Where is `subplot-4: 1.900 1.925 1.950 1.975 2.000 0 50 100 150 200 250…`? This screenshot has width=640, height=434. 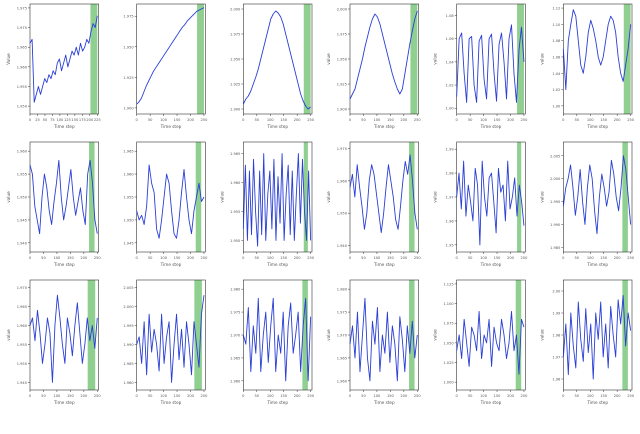
subplot-4: 1.900 1.925 1.950 1.975 2.000 0 50 100 150 200 250… is located at coordinates (373, 66).